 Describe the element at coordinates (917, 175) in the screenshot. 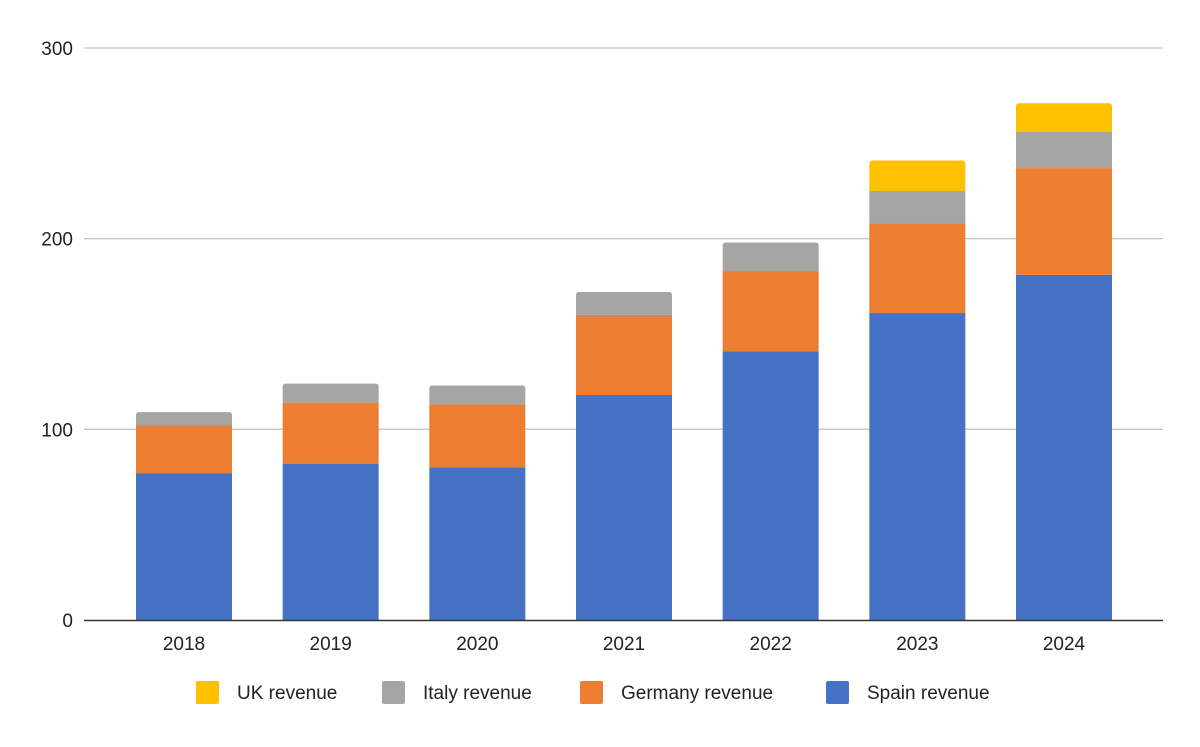

I see `bar-segment-uk-revenue-2023` at that location.